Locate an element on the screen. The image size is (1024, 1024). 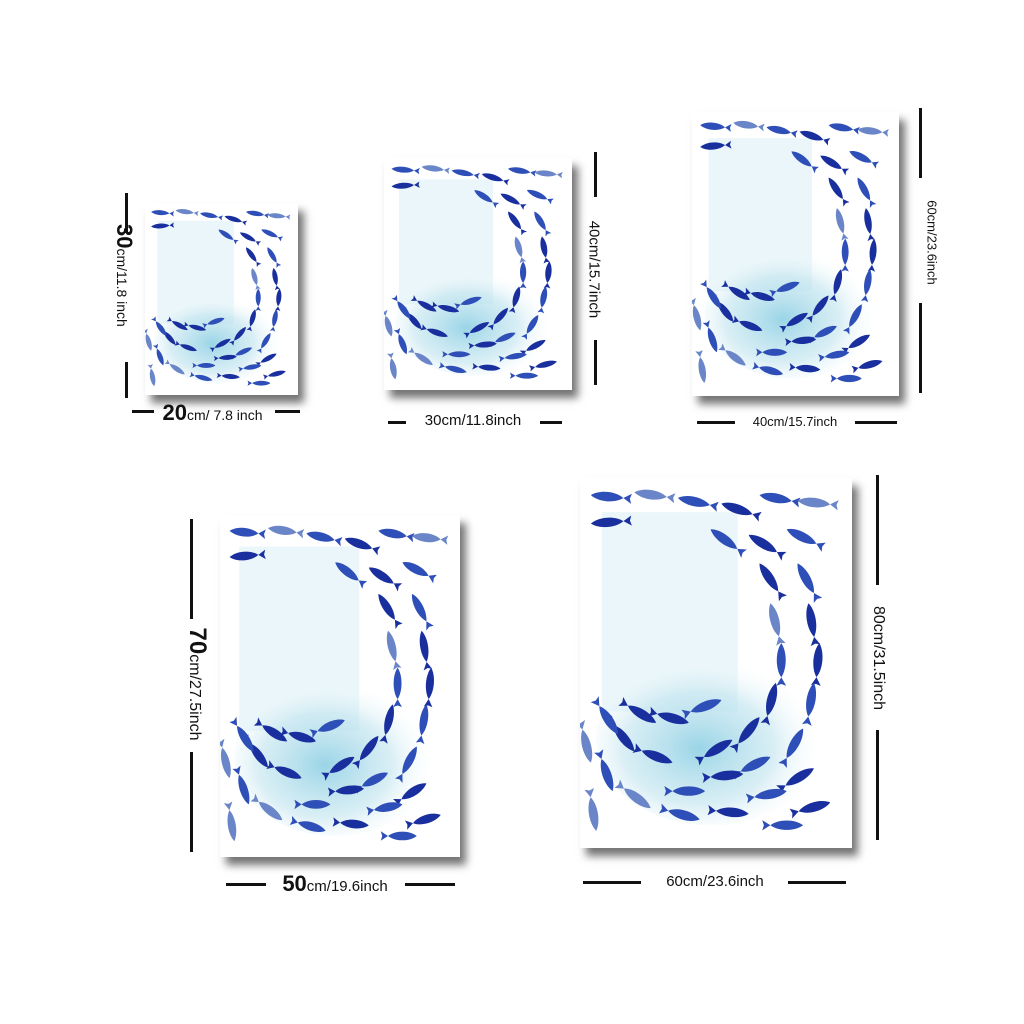
width-label-50x70: 50cm/19.6inch is located at coordinates (335, 884).